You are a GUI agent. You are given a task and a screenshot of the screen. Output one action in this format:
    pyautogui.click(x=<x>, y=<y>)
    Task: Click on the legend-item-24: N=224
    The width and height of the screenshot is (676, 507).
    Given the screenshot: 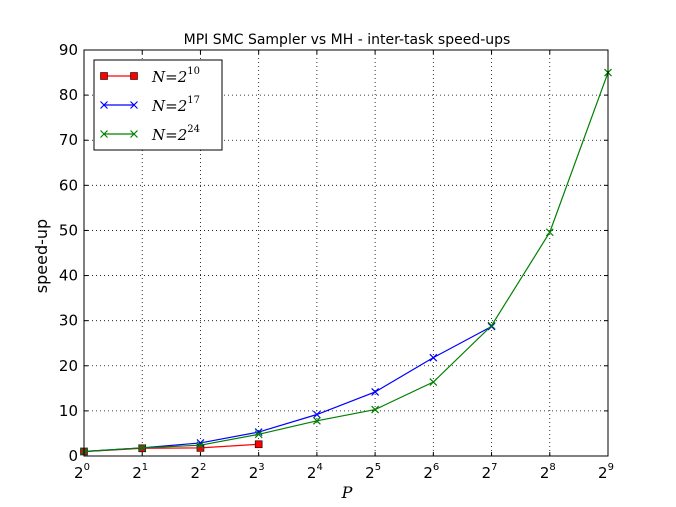 What is the action you would take?
    pyautogui.click(x=150, y=134)
    